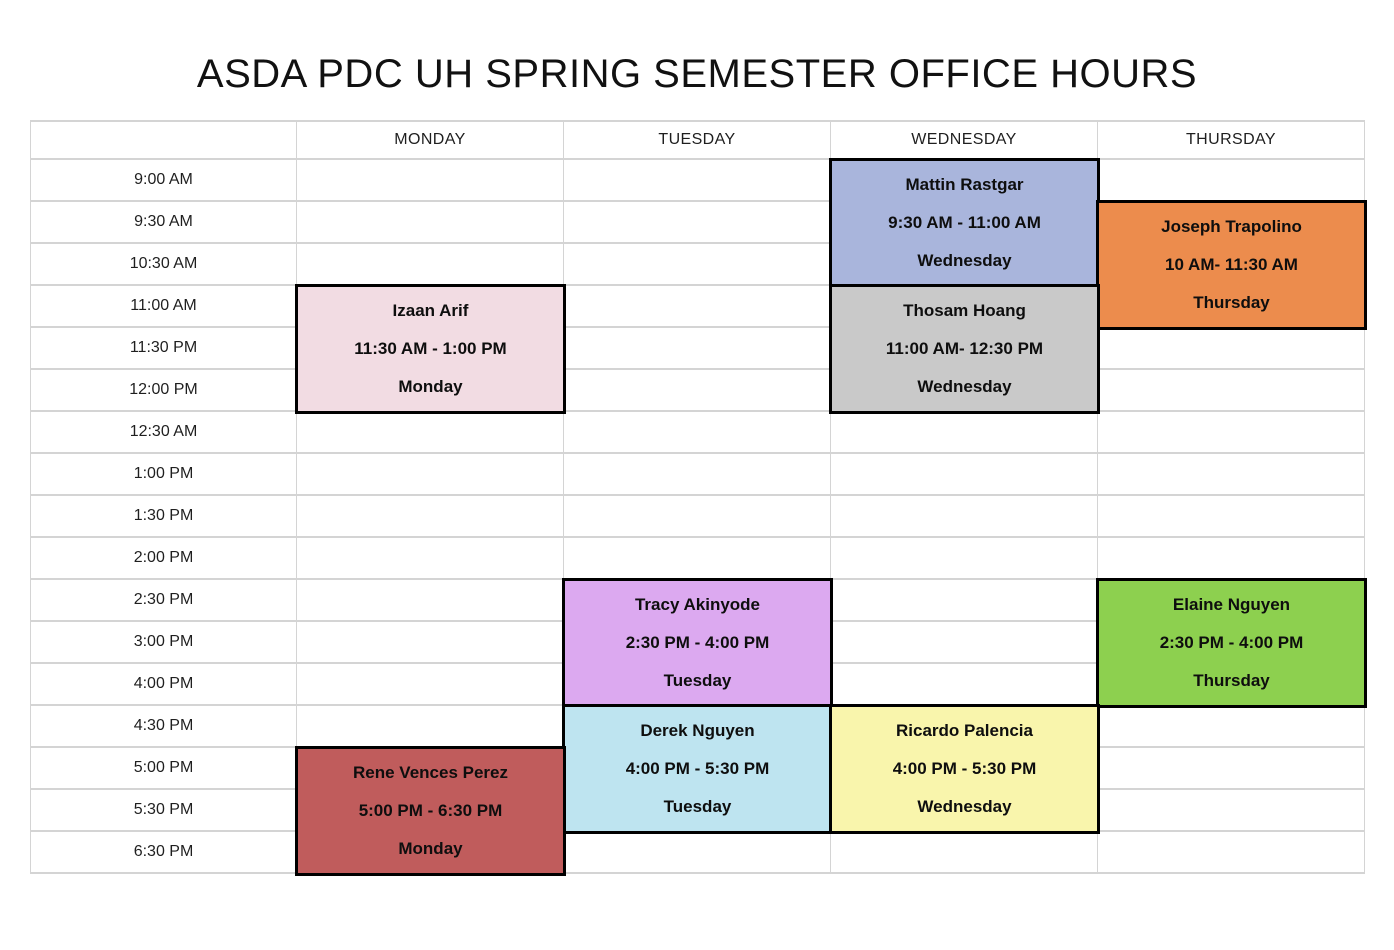 Image resolution: width=1394 pixels, height=950 pixels. I want to click on event-name: Elaine Nguyen, so click(1231, 604).